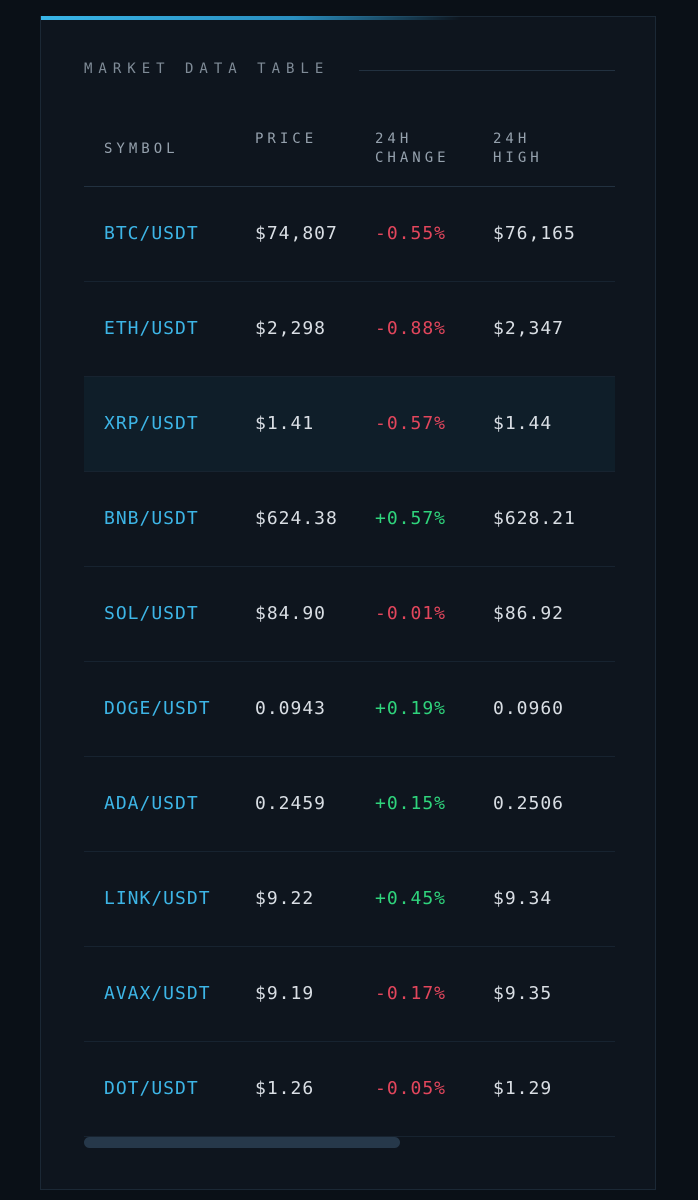 The width and height of the screenshot is (698, 1200). Describe the element at coordinates (151, 423) in the screenshot. I see `symbol: XRP/USDT` at that location.